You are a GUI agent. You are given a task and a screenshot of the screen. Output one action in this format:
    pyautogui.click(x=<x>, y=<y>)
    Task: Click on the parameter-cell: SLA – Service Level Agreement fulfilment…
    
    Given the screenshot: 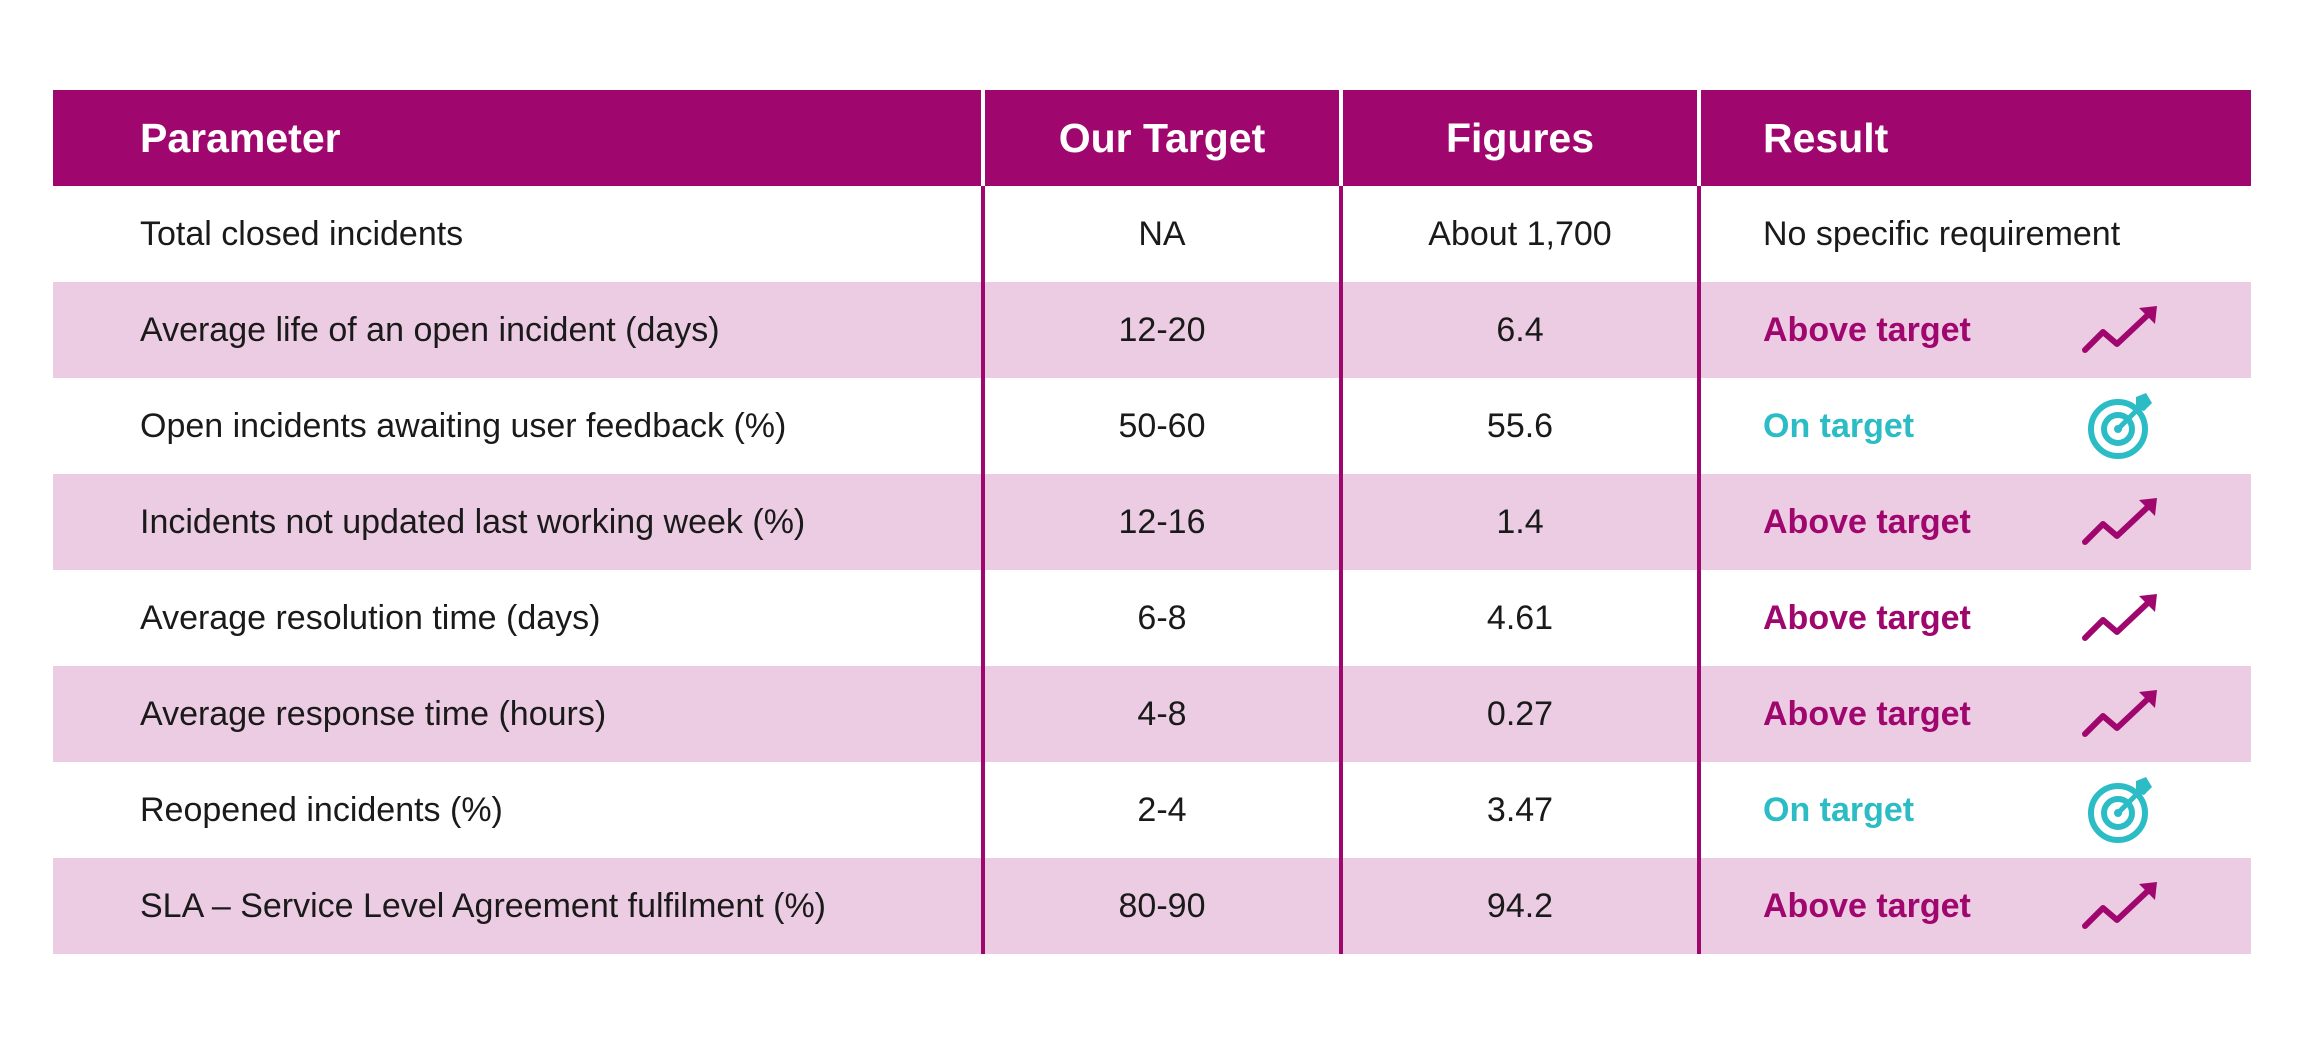 What is the action you would take?
    pyautogui.click(x=483, y=905)
    